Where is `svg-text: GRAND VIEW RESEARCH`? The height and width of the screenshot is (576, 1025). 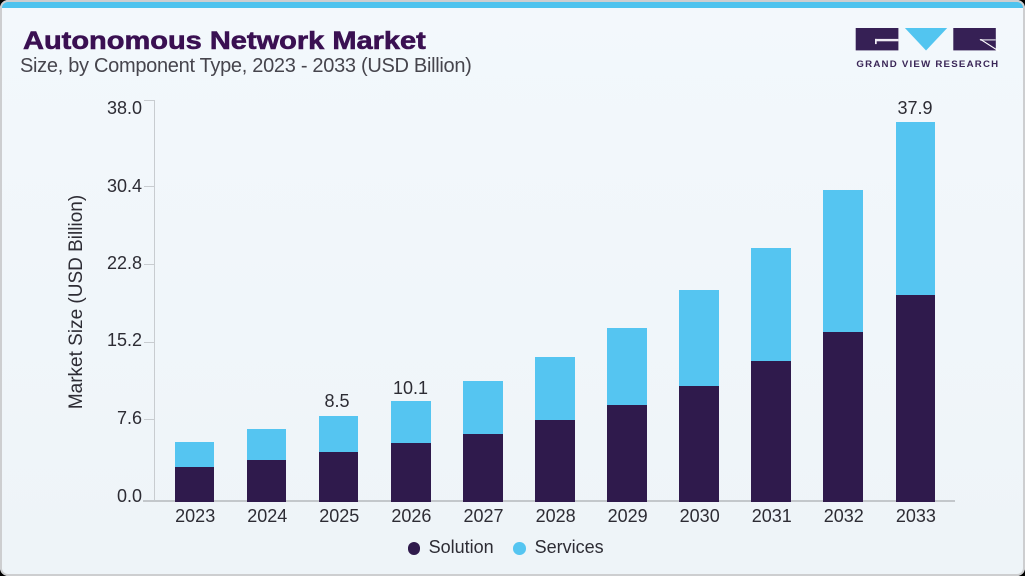 svg-text: GRAND VIEW RESEARCH is located at coordinates (927, 64).